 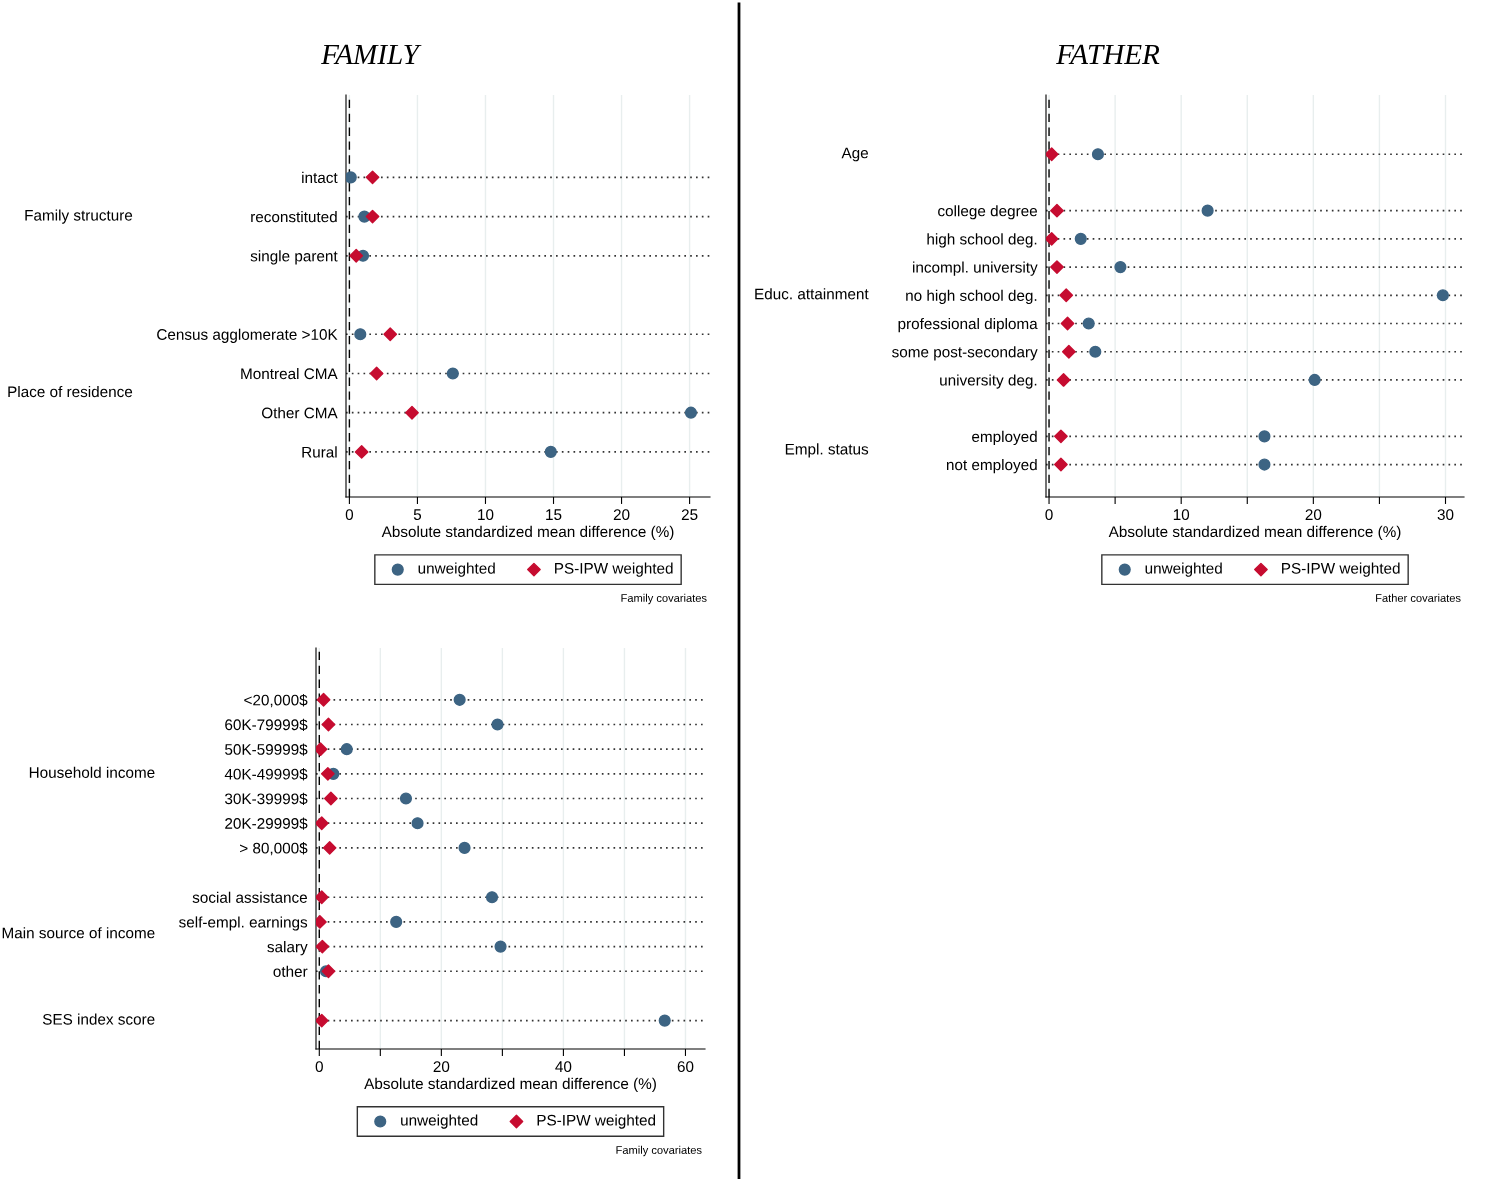 What do you see at coordinates (971, 296) in the screenshot?
I see `y-tick-label: no high school deg.` at bounding box center [971, 296].